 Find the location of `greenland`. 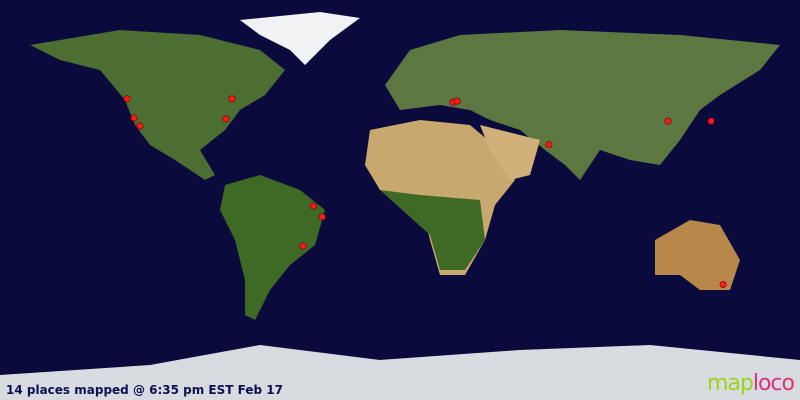

greenland is located at coordinates (300, 38).